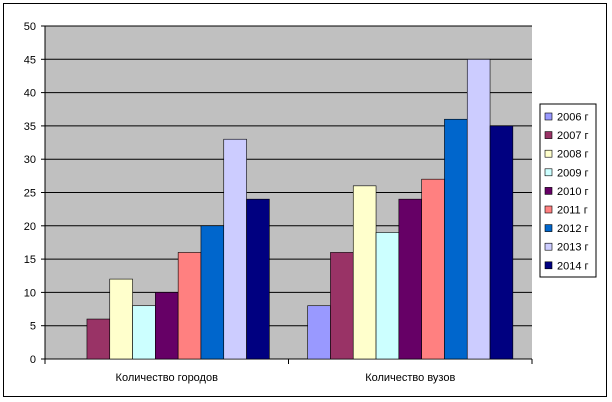 Image resolution: width=612 pixels, height=402 pixels. What do you see at coordinates (30, 194) in the screenshot?
I see `y-tick-label: 25` at bounding box center [30, 194].